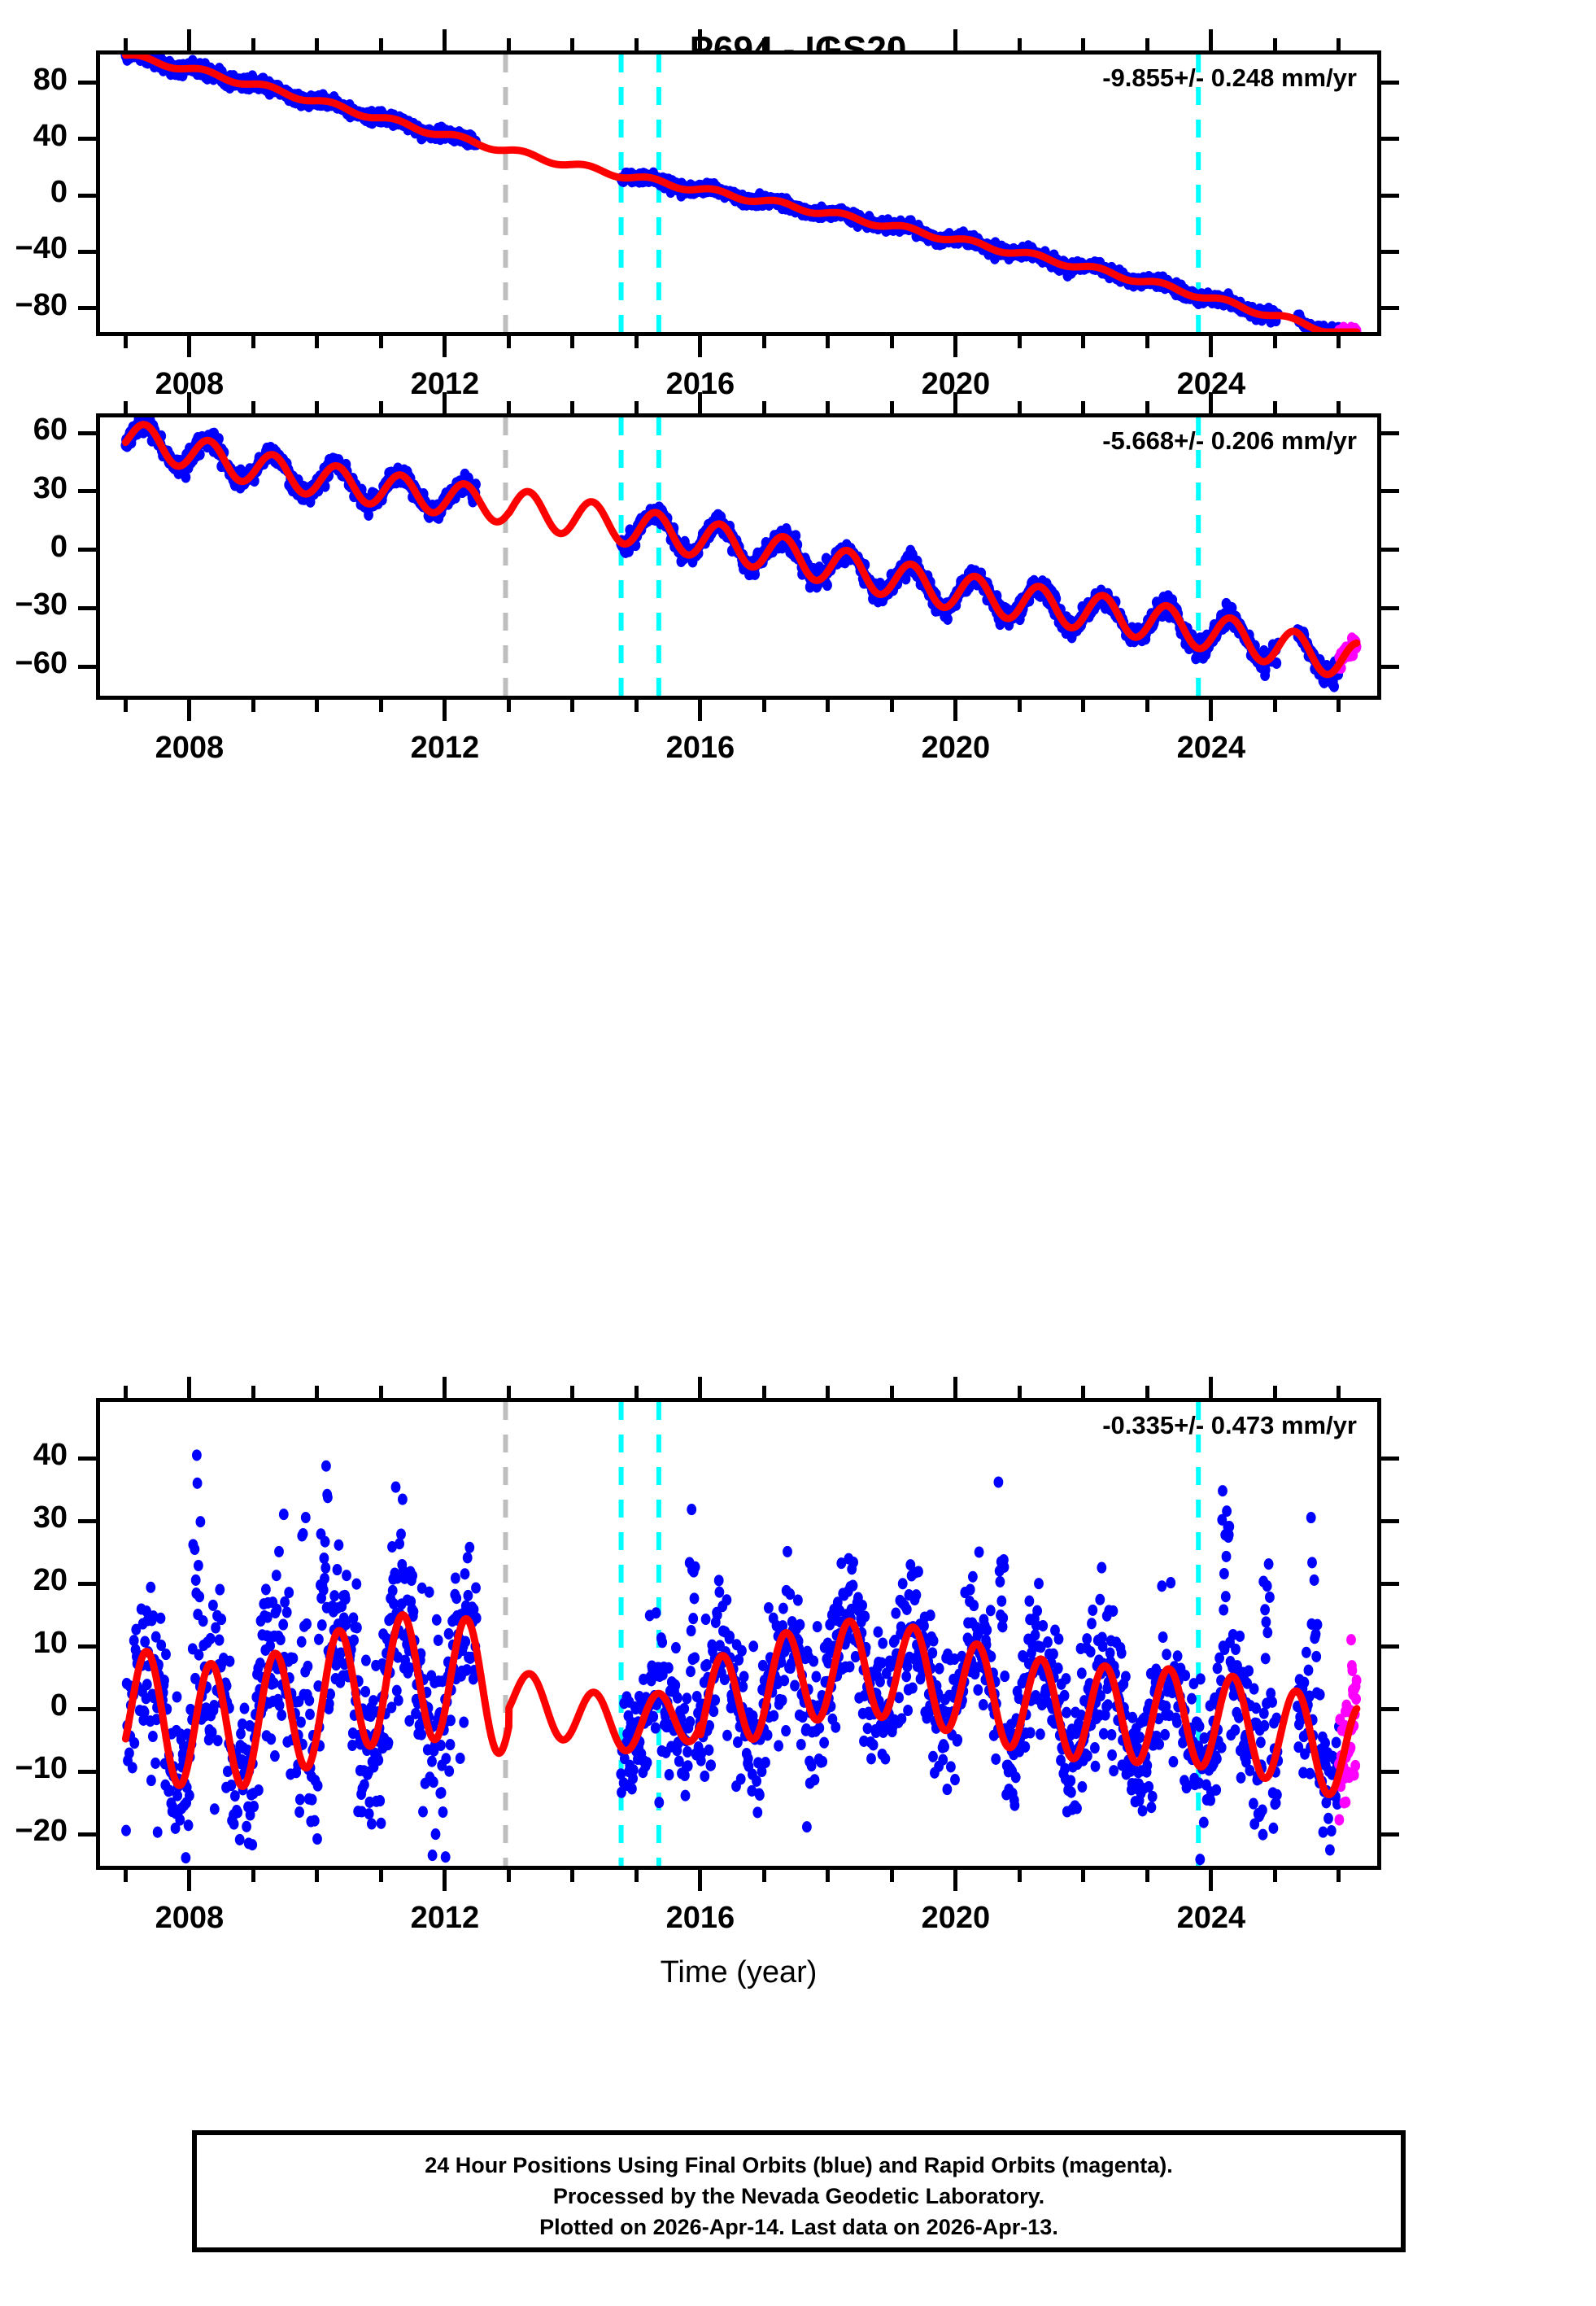  What do you see at coordinates (50, 1580) in the screenshot?
I see `y-tick-label: 20` at bounding box center [50, 1580].